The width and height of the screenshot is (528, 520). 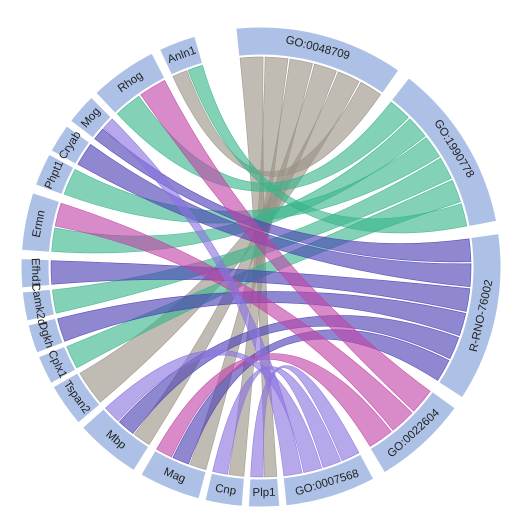 What do you see at coordinates (38, 305) in the screenshot?
I see `segment-camk2d` at bounding box center [38, 305].